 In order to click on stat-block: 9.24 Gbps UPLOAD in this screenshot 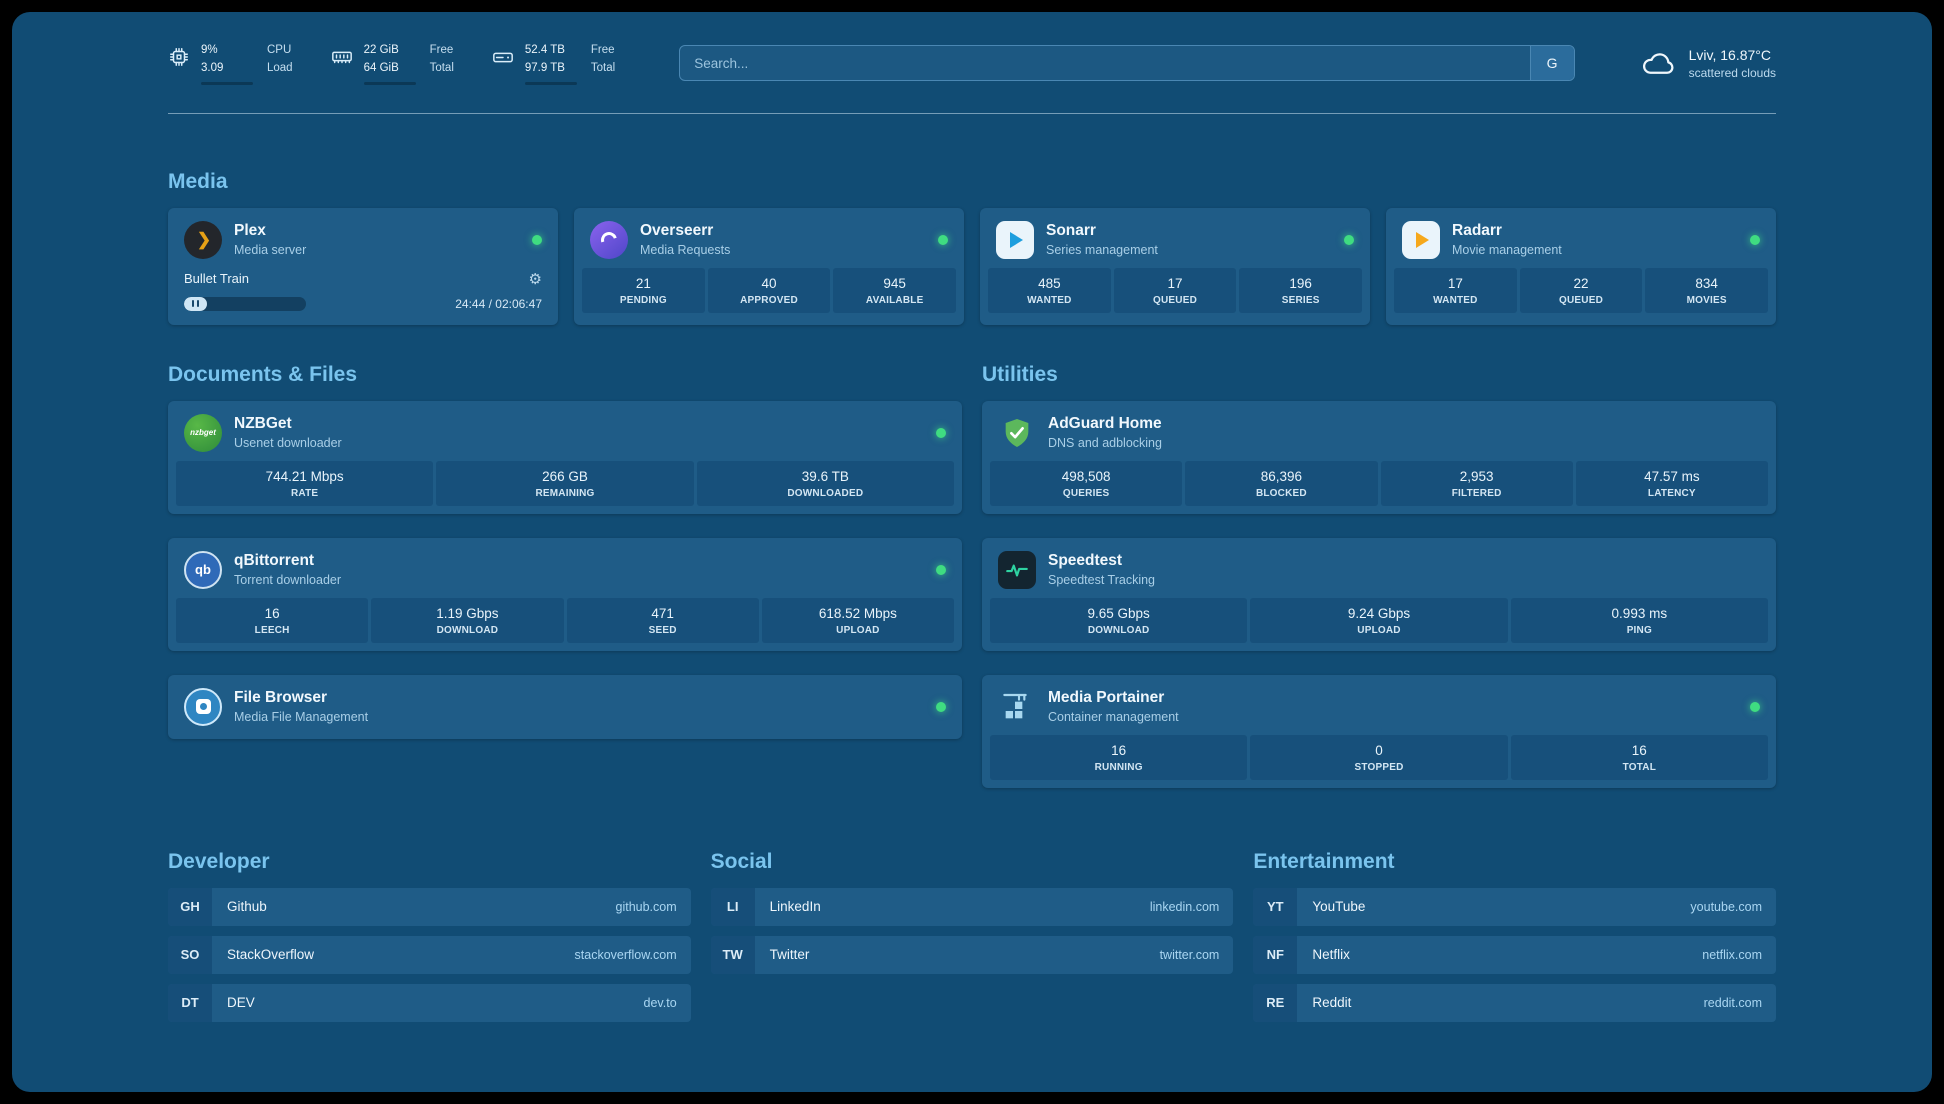, I will do `click(1379, 620)`.